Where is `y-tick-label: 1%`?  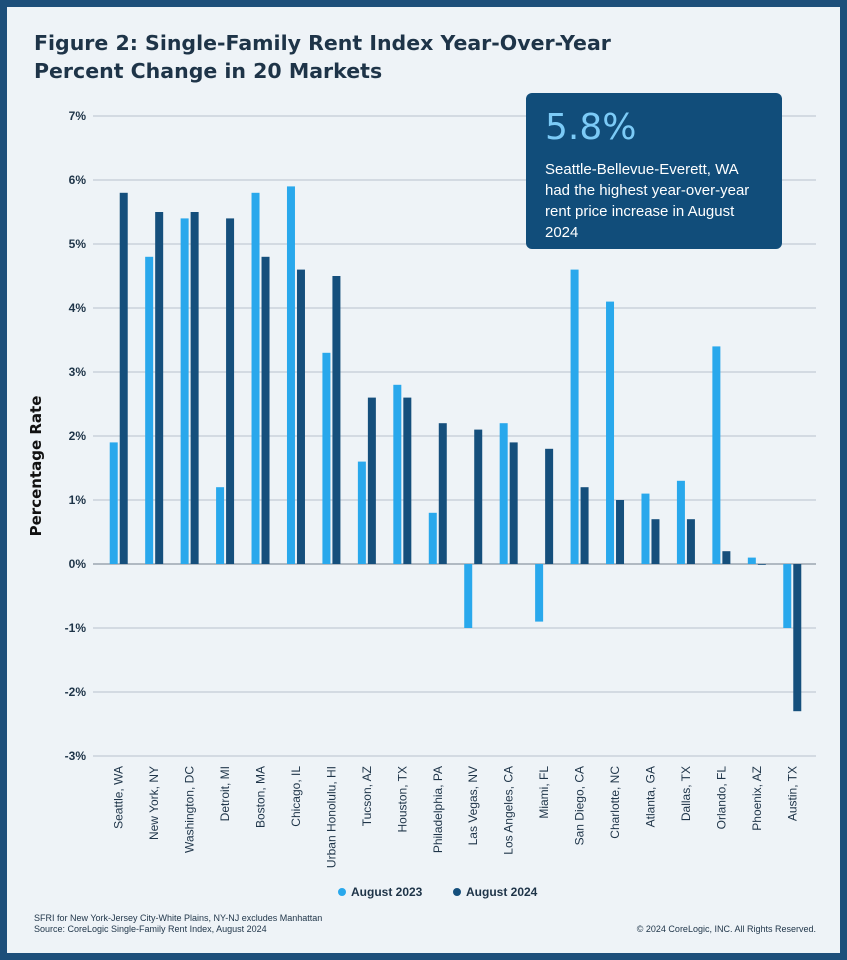
y-tick-label: 1% is located at coordinates (78, 500).